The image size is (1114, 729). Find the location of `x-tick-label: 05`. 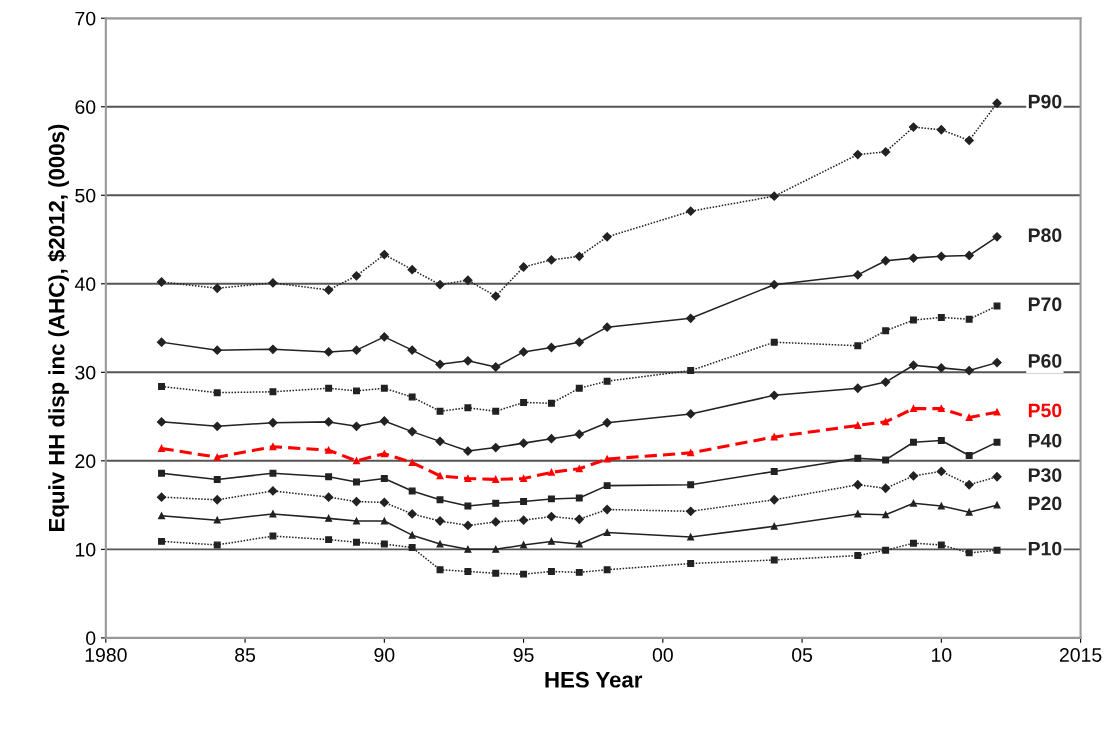

x-tick-label: 05 is located at coordinates (802, 655).